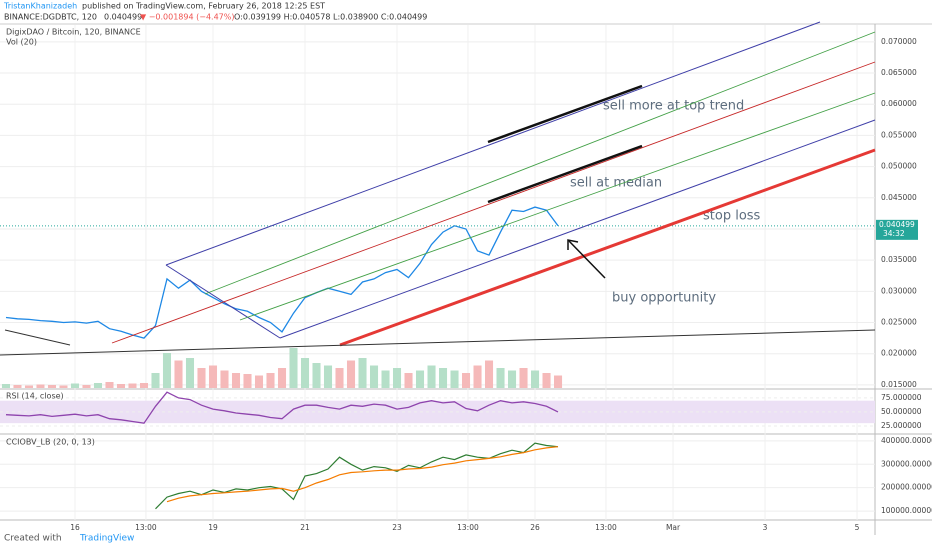 Image resolution: width=932 pixels, height=550 pixels. What do you see at coordinates (899, 72) in the screenshot?
I see `y-tick-label: 0.065000` at bounding box center [899, 72].